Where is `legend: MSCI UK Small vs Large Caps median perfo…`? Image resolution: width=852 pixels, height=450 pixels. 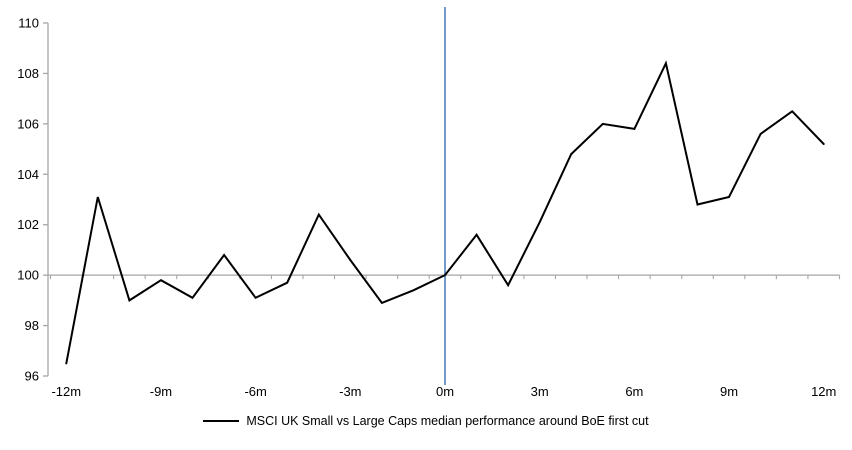
legend: MSCI UK Small vs Large Caps median perfo… is located at coordinates (426, 421).